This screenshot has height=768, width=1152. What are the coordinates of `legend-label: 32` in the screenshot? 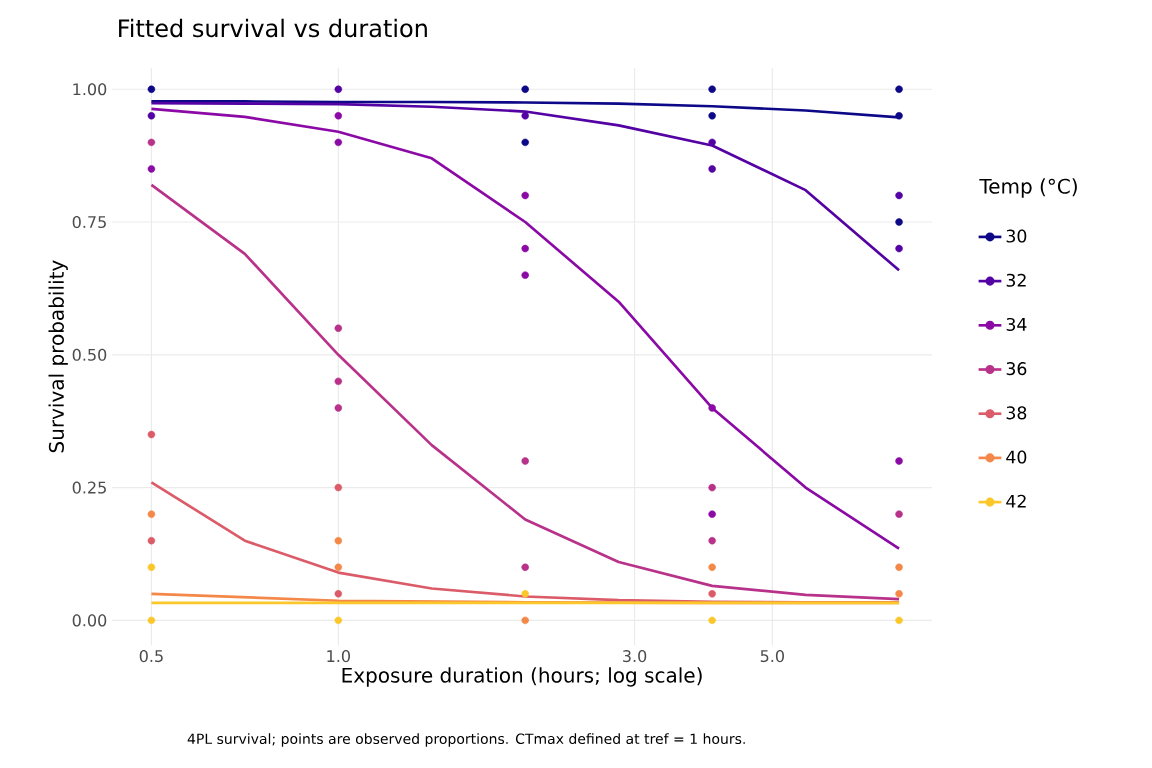 It's located at (1016, 280).